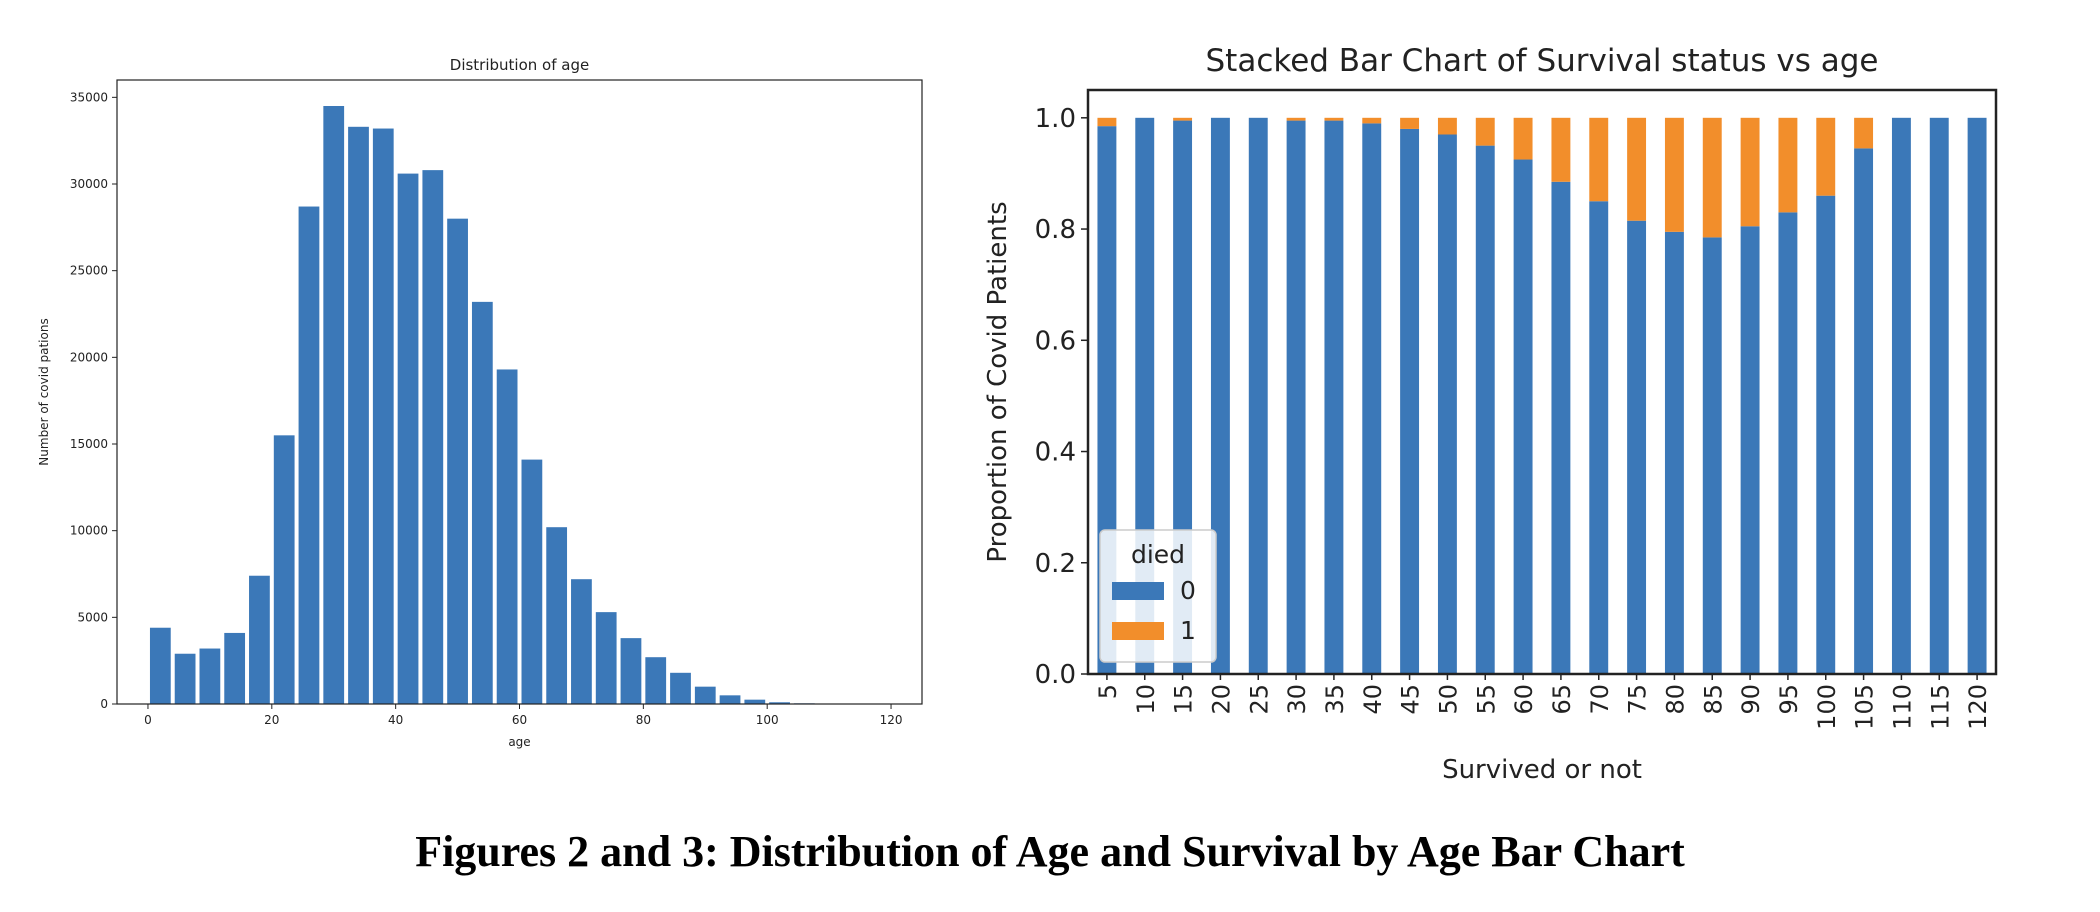 The image size is (2100, 912). What do you see at coordinates (1158, 554) in the screenshot?
I see `legend-title: died` at bounding box center [1158, 554].